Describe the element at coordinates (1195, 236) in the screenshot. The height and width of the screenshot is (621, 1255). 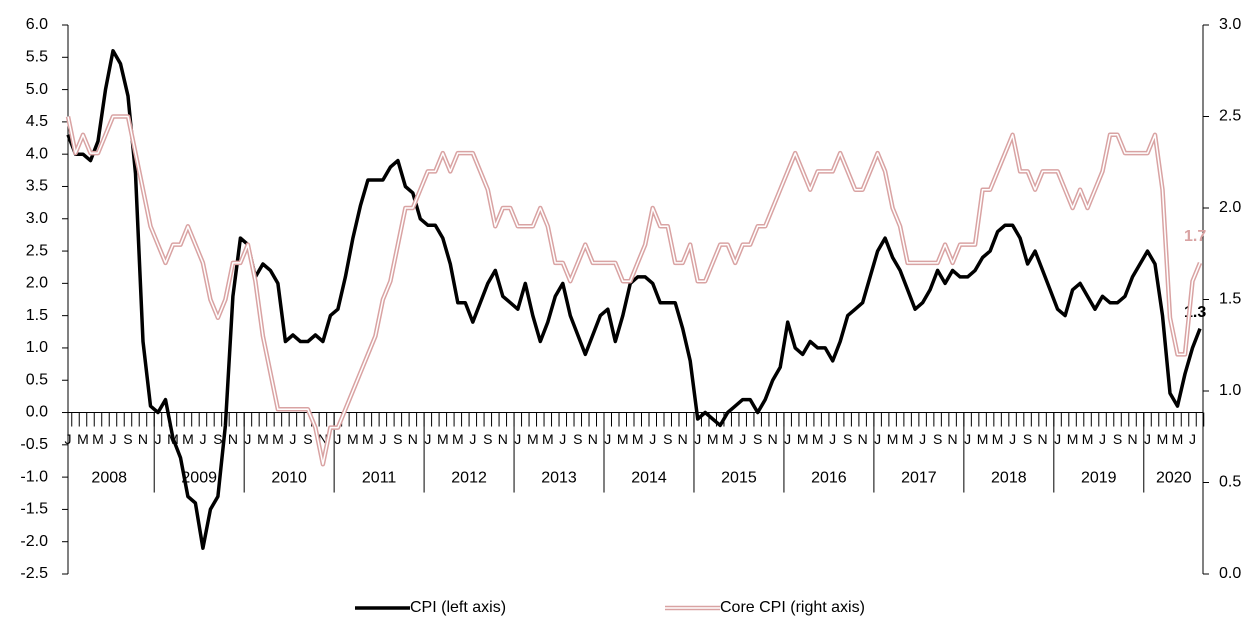
I see `end-label: 1.7` at that location.